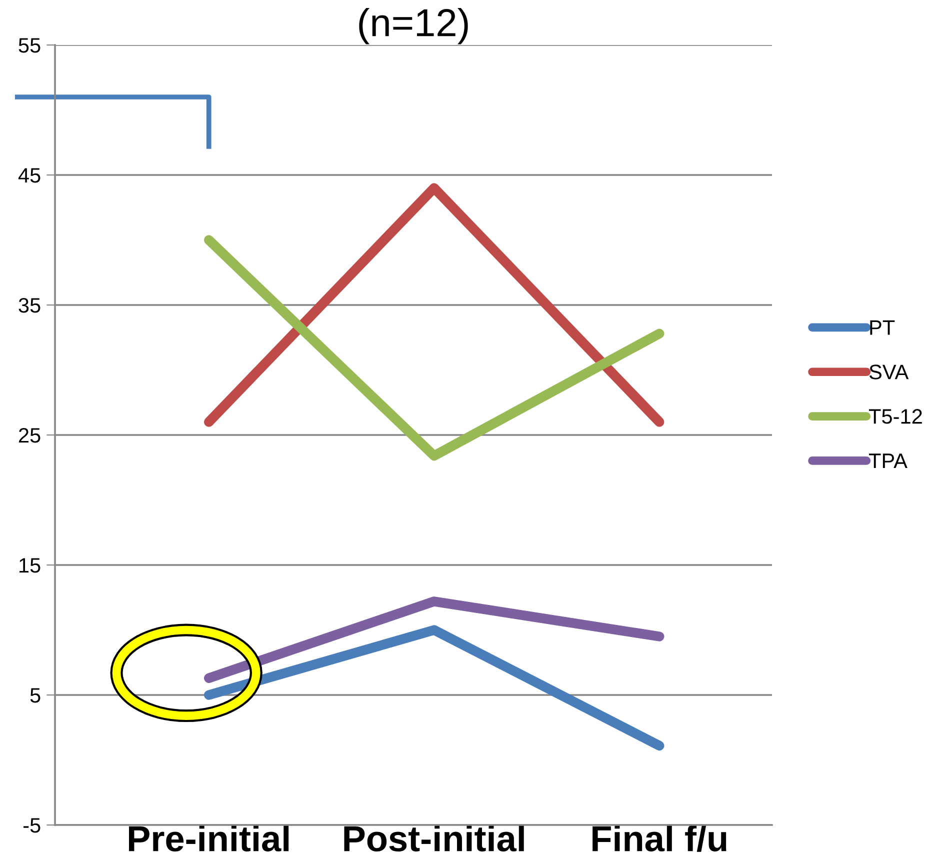 The image size is (939, 856). What do you see at coordinates (29, 435) in the screenshot?
I see `y-tick-label: 25` at bounding box center [29, 435].